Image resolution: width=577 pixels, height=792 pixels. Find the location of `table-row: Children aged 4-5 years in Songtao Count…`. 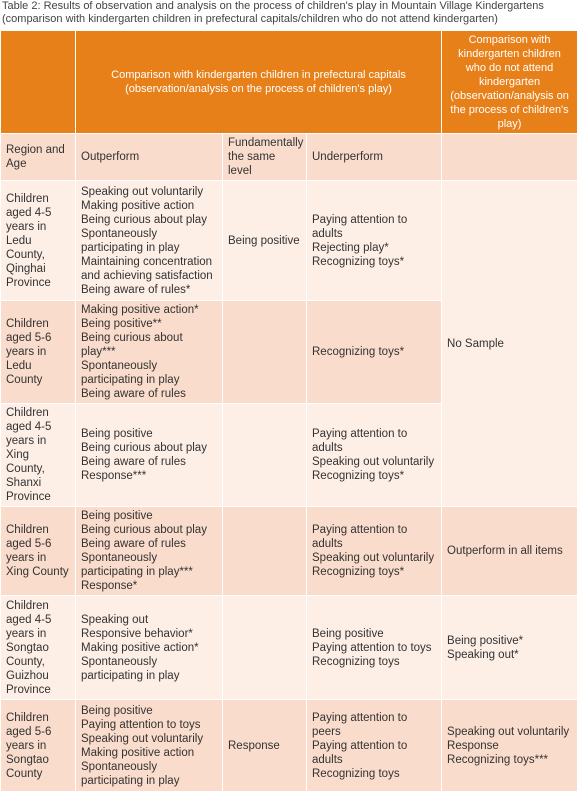

table-row: Children aged 4-5 years in Songtao Count… is located at coordinates (289, 648).